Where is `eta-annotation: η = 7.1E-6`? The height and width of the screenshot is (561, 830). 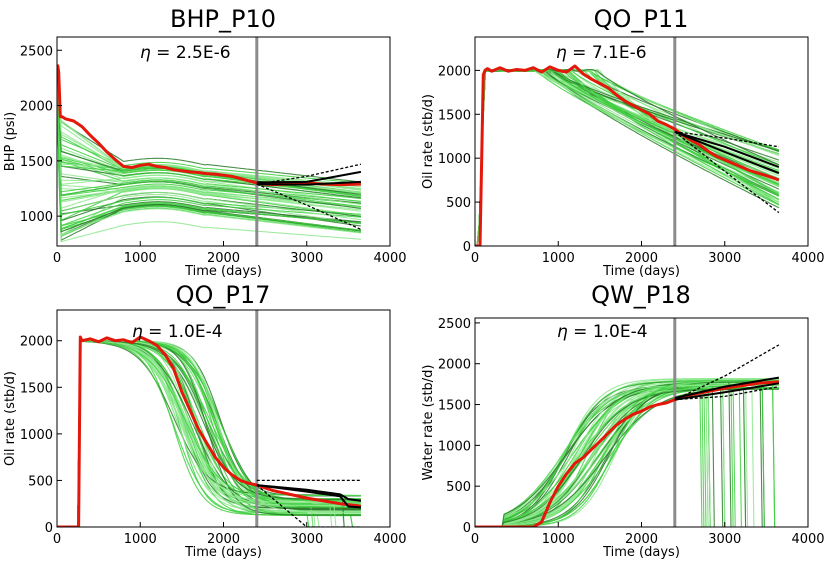 eta-annotation: η = 7.1E-6 is located at coordinates (601, 53).